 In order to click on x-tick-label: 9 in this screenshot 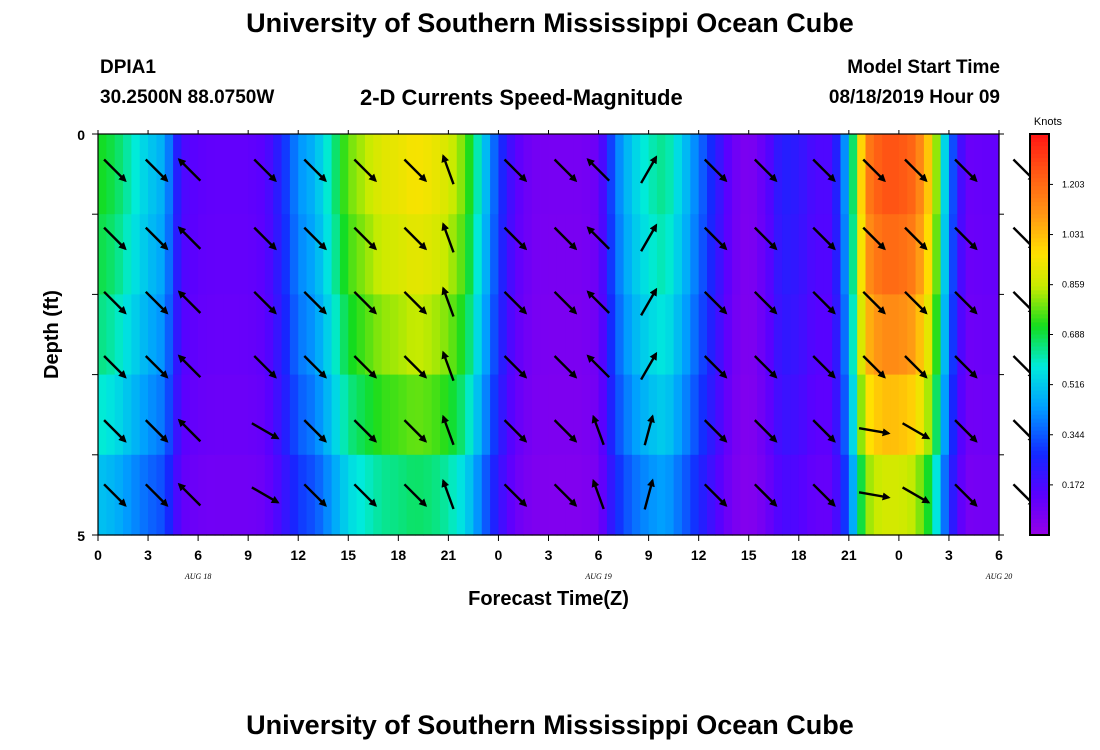, I will do `click(649, 555)`.